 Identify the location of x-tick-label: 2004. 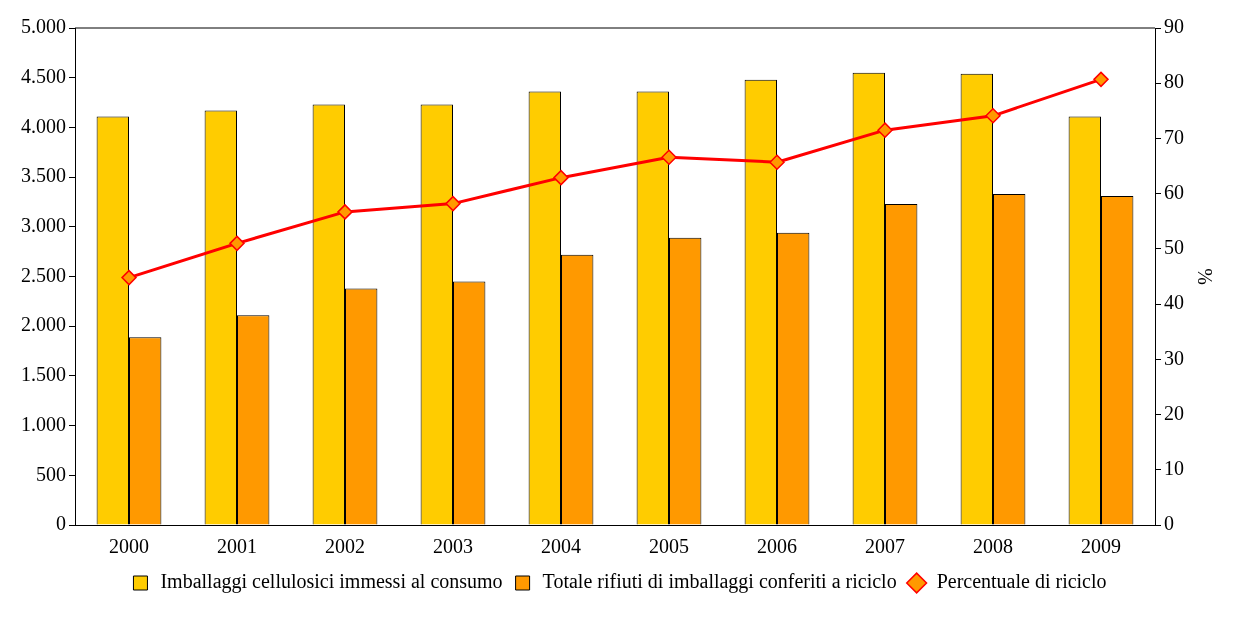
(561, 546).